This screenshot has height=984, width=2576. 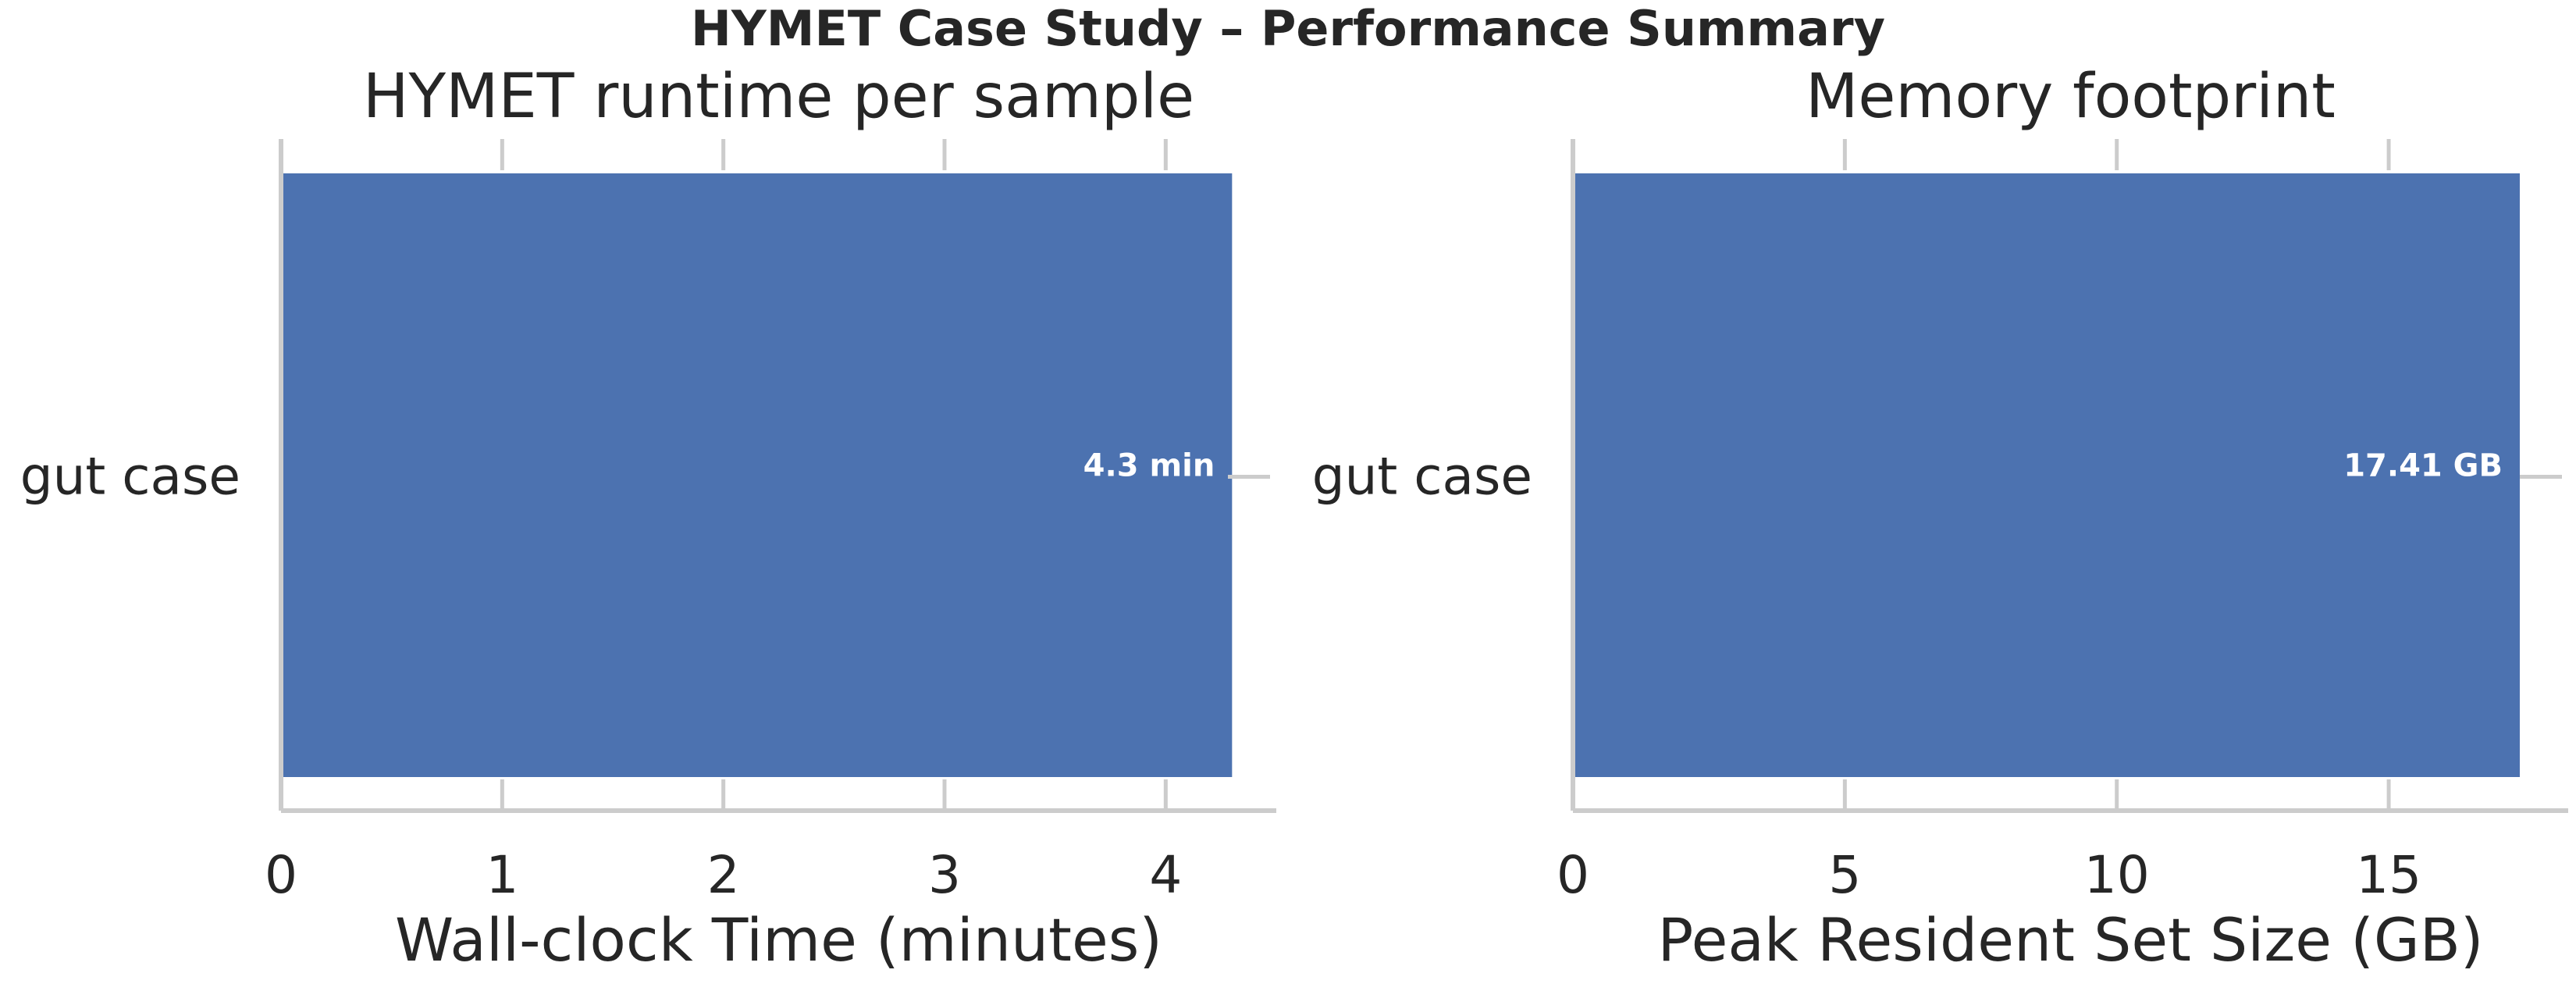 What do you see at coordinates (723, 875) in the screenshot?
I see `x-tick-label: 2` at bounding box center [723, 875].